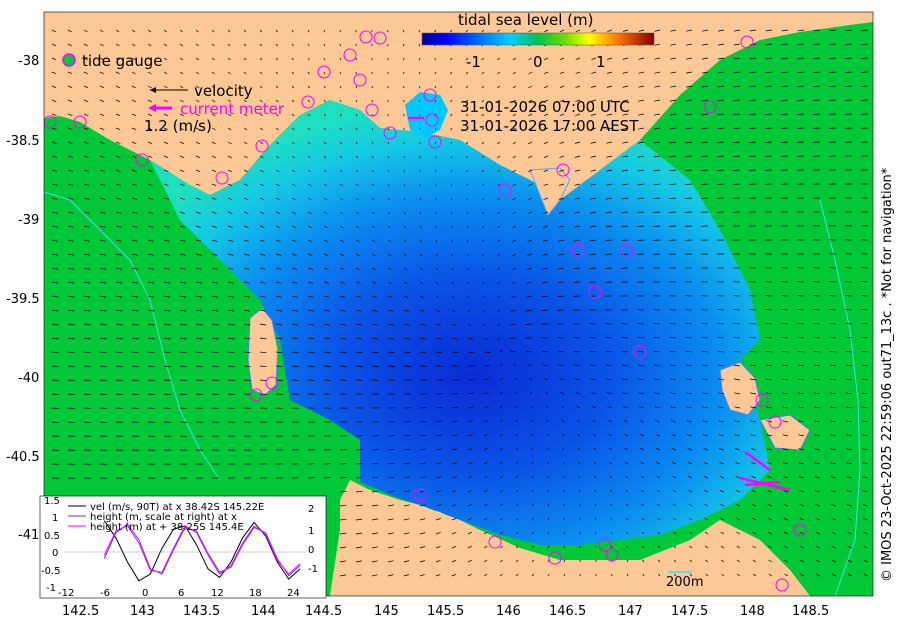 Image resolution: width=900 pixels, height=622 pixels. I want to click on inset-plot-area, so click(202, 551).